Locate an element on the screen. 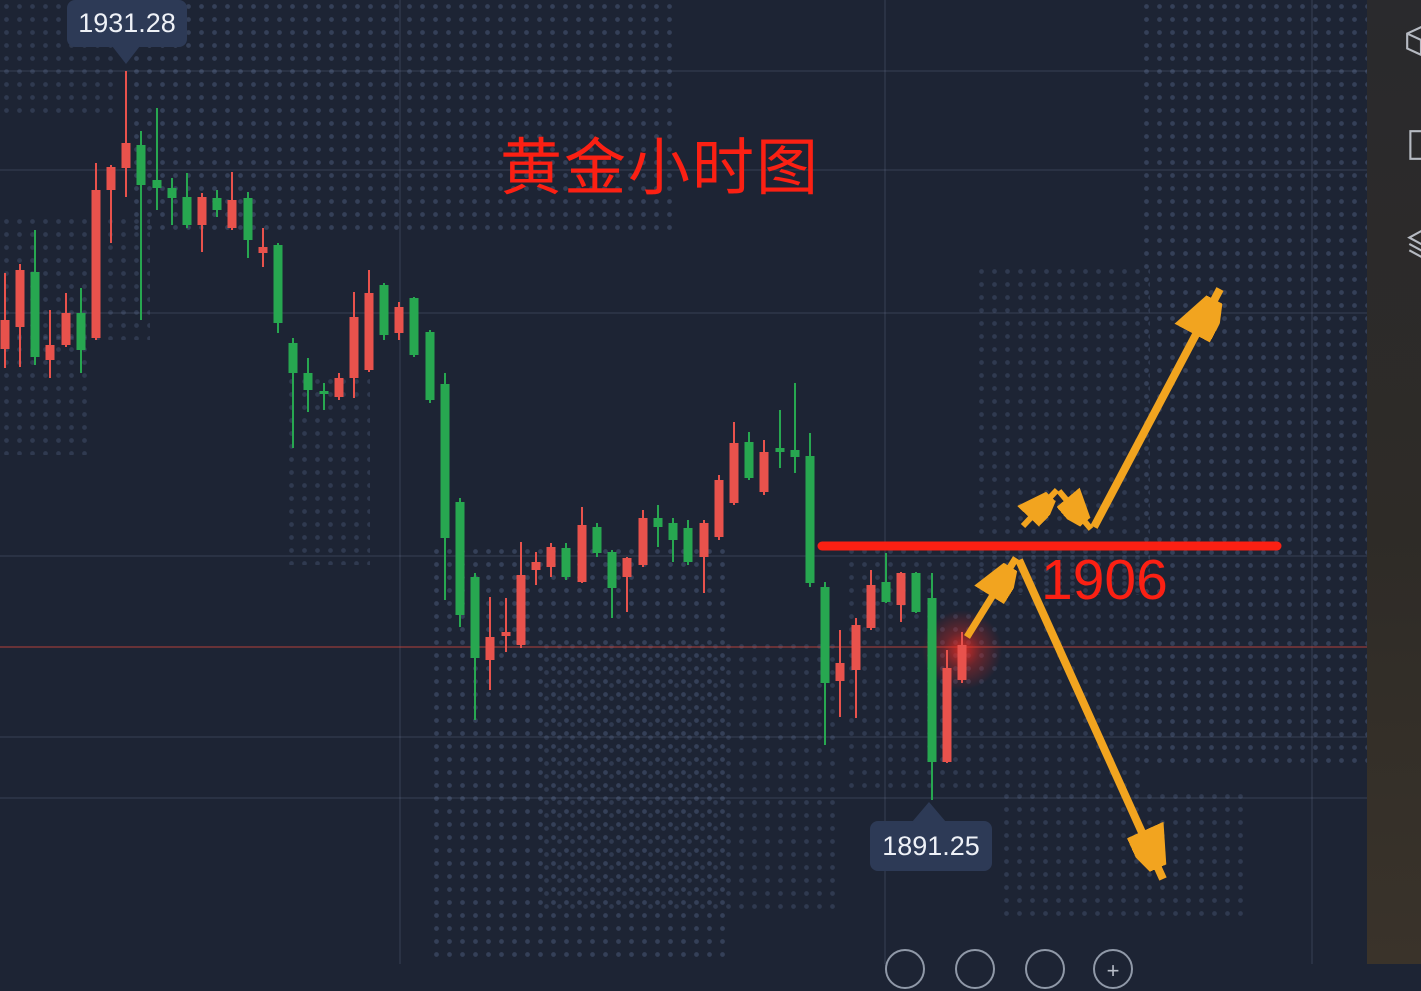  swing-high-tooltip: 1931.28 is located at coordinates (127, 32).